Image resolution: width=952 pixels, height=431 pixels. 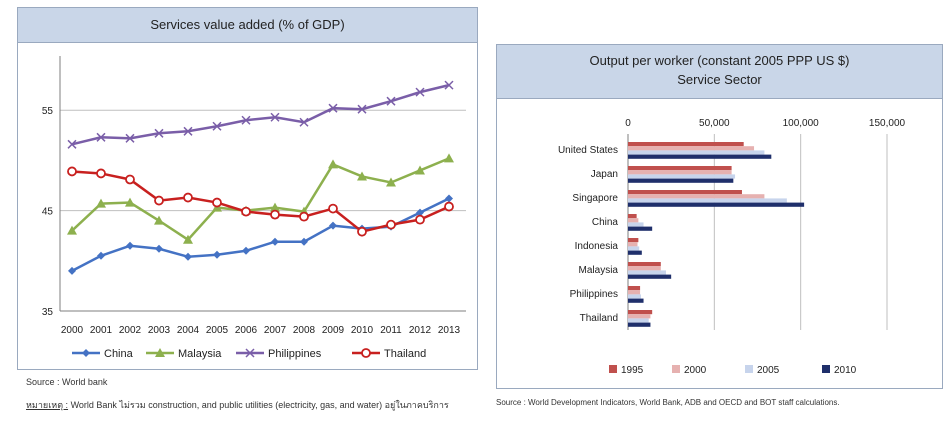 I want to click on legend-label-2010: 2010, so click(x=845, y=370).